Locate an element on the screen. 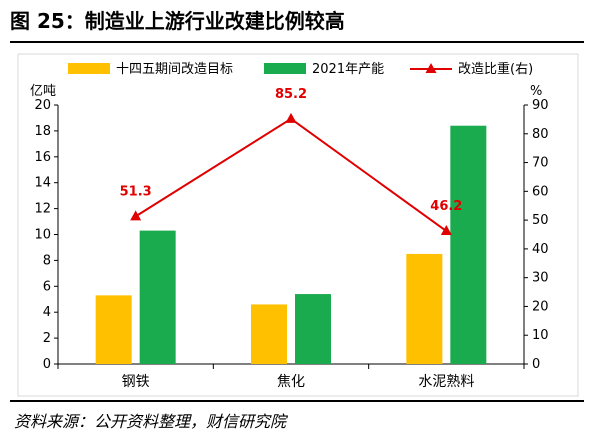  y-left-tick-label: 2 is located at coordinates (47, 338).